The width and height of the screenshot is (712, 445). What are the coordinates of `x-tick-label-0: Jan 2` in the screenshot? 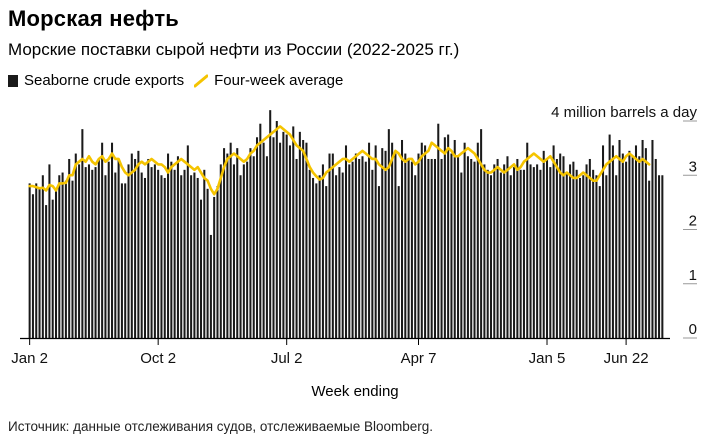 It's located at (29, 358).